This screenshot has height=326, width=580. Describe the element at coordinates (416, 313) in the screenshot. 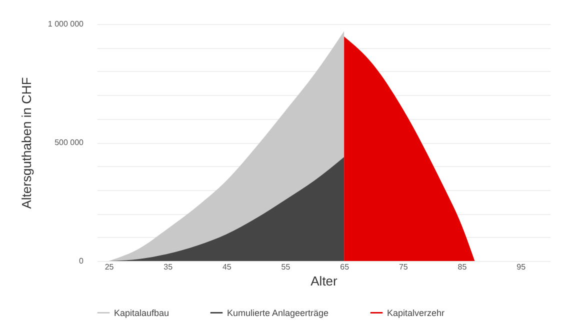

I see `legend-label: Kapitalverzehr` at that location.